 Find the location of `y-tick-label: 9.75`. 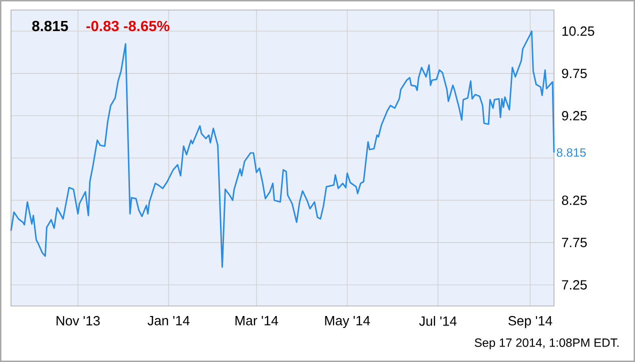

y-tick-label: 9.75 is located at coordinates (574, 73).